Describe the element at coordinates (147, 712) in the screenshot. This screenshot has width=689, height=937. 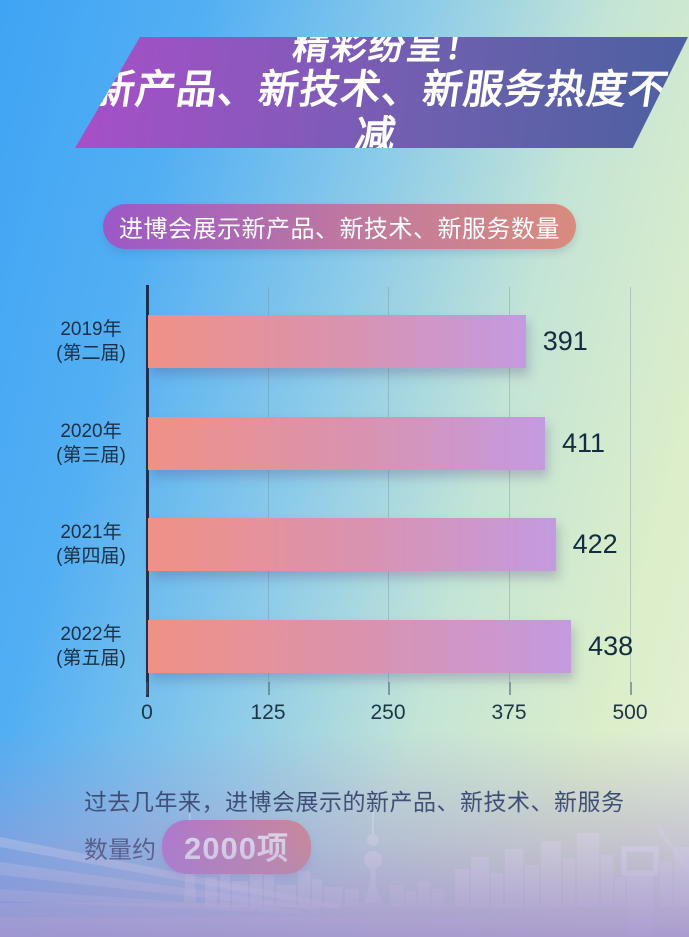
I see `tick-label-0: 0` at that location.